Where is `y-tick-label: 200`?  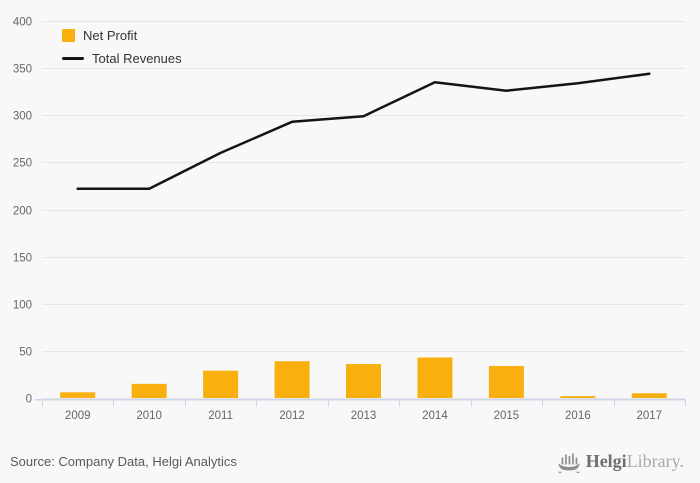
y-tick-label: 200 is located at coordinates (22, 212).